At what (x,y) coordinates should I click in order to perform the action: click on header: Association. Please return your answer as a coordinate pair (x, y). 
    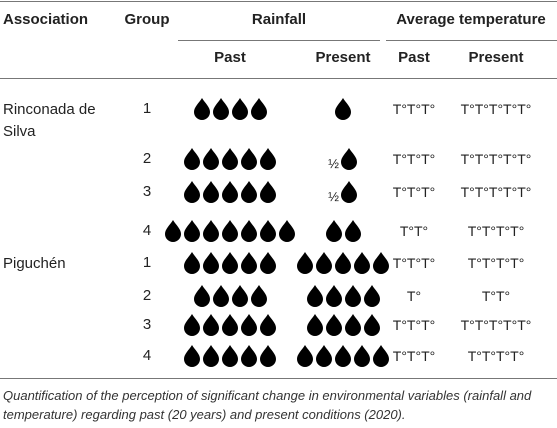
    Looking at the image, I should click on (46, 19).